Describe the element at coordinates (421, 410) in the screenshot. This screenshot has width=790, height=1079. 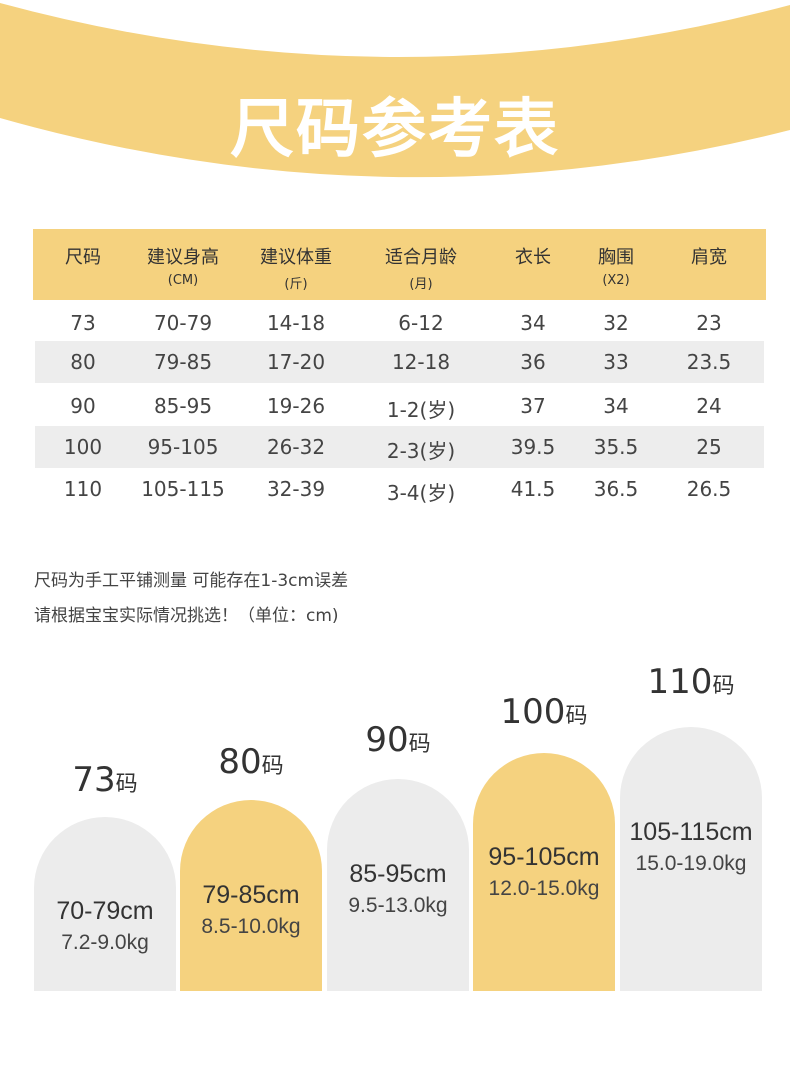
I see `table-cell: 1-2(岁)` at that location.